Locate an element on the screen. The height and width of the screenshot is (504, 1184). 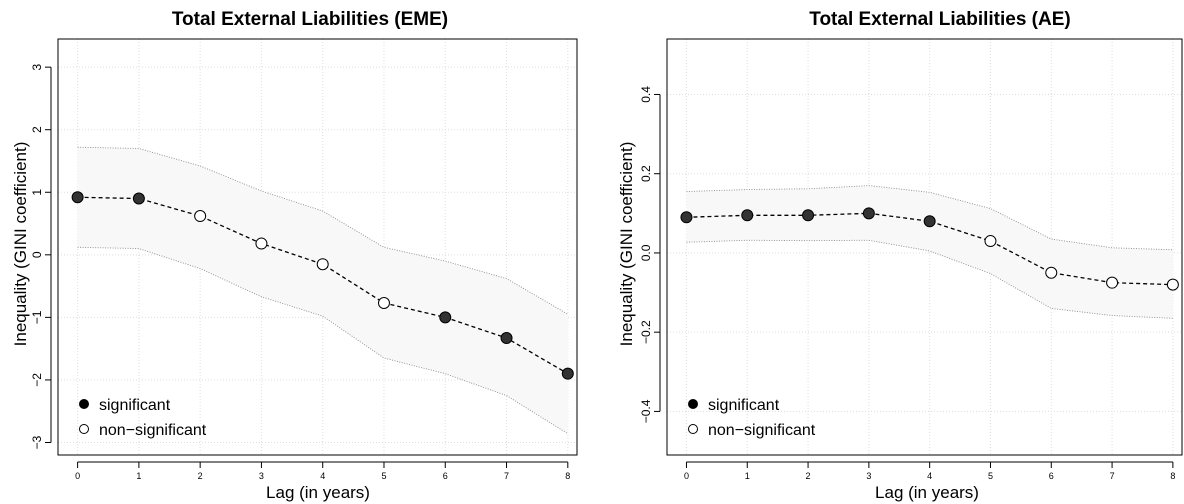
y-tick-label: −0.2 is located at coordinates (646, 332).